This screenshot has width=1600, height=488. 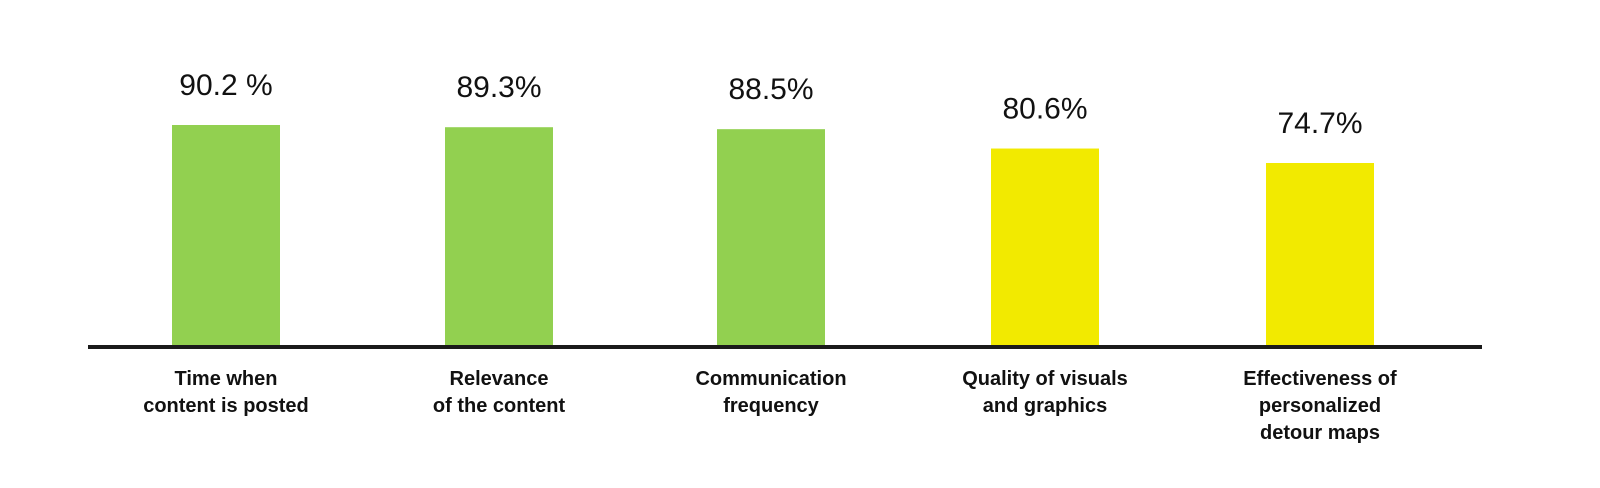 I want to click on value-label-3: 88.5%, so click(x=770, y=89).